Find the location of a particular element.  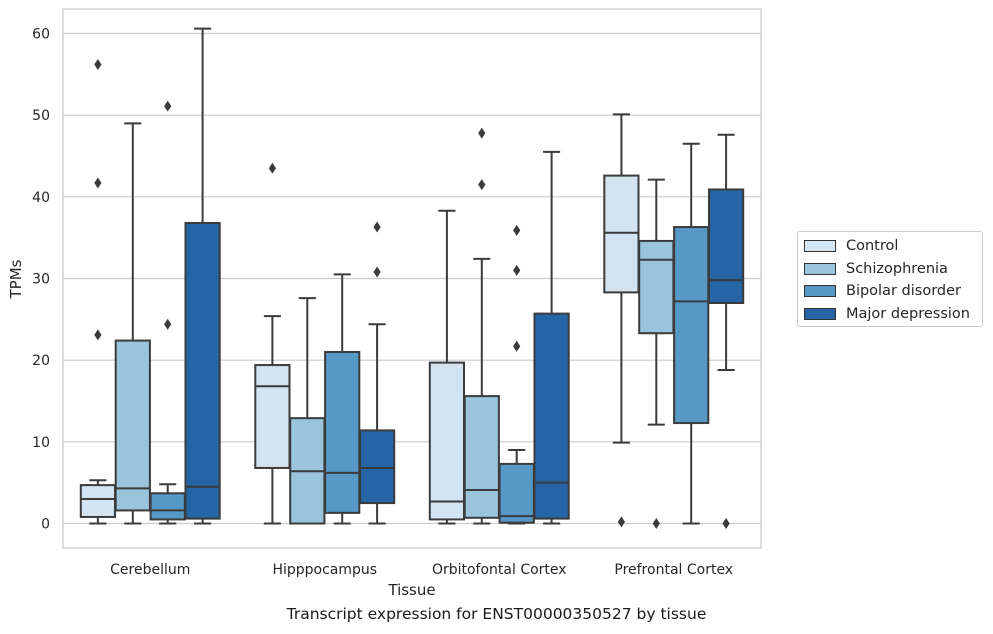

y-tick-label: 10 is located at coordinates (41, 443).